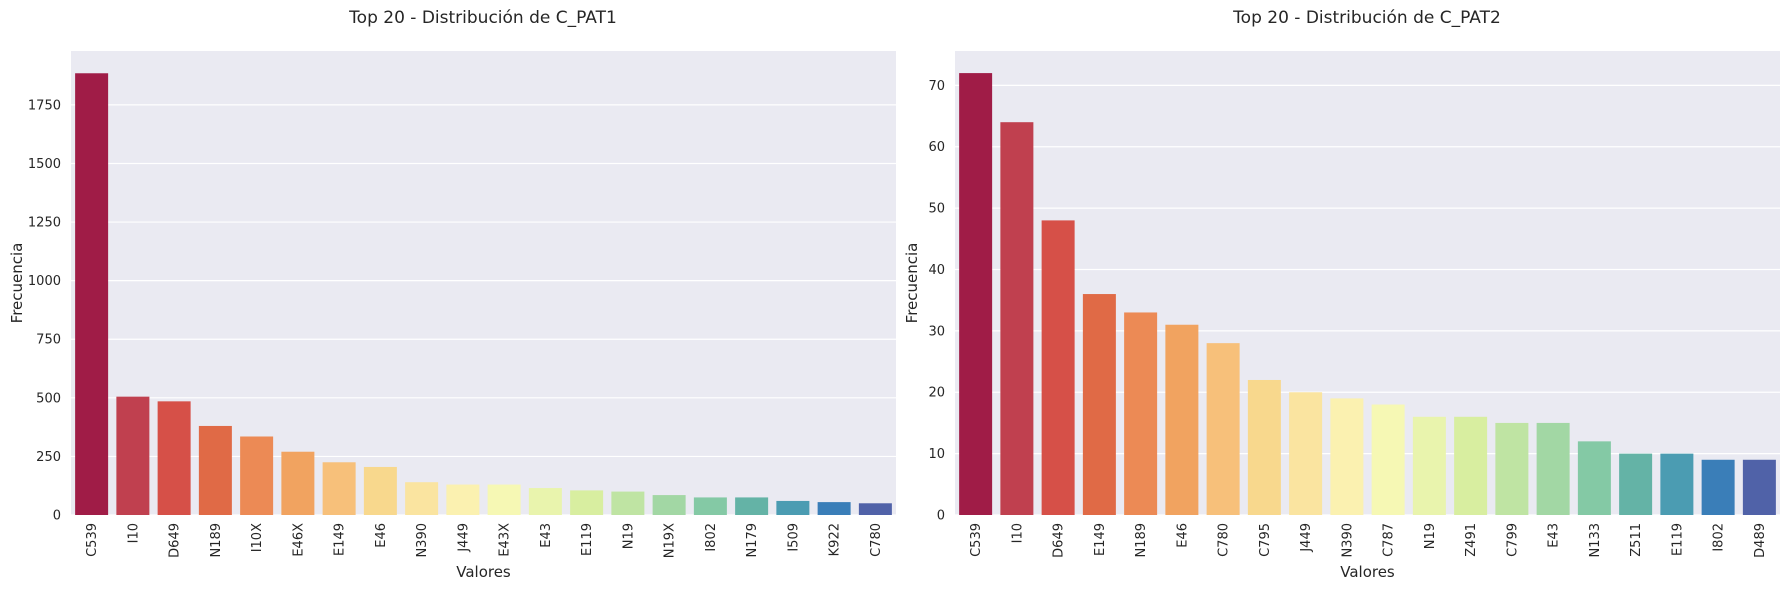 The height and width of the screenshot is (589, 1790). I want to click on y-tick-label: 70, so click(936, 86).